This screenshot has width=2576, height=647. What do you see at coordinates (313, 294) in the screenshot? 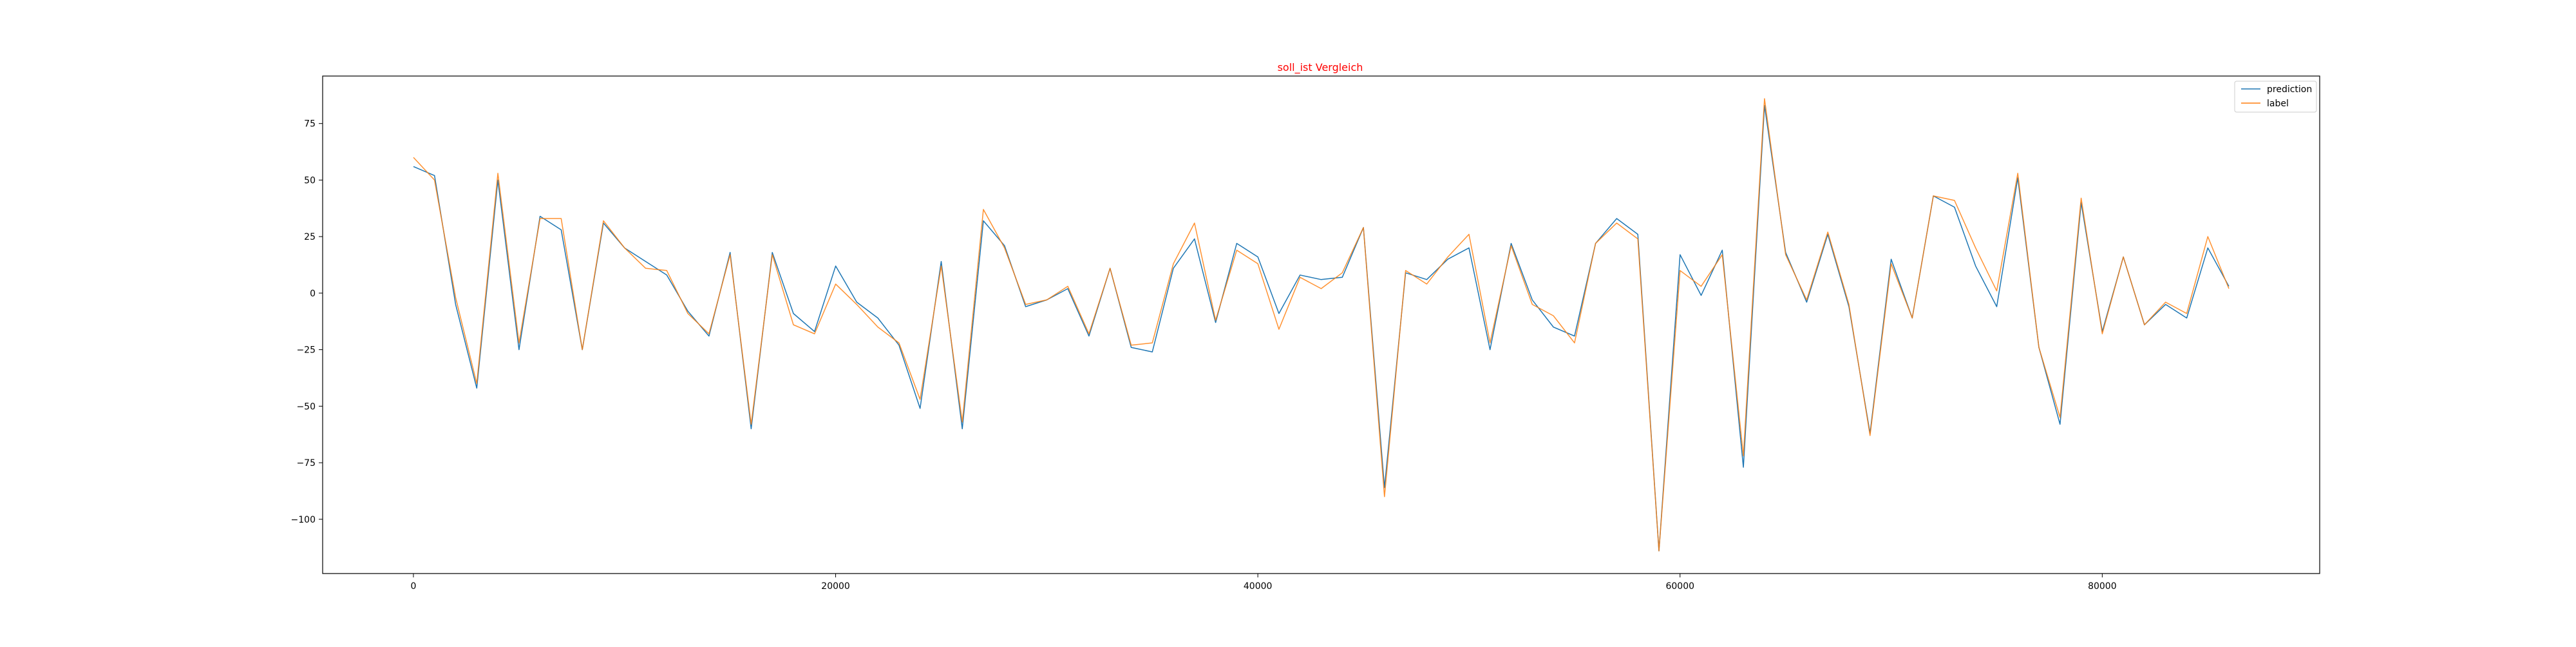
I see `y-tick-label: 0` at bounding box center [313, 294].